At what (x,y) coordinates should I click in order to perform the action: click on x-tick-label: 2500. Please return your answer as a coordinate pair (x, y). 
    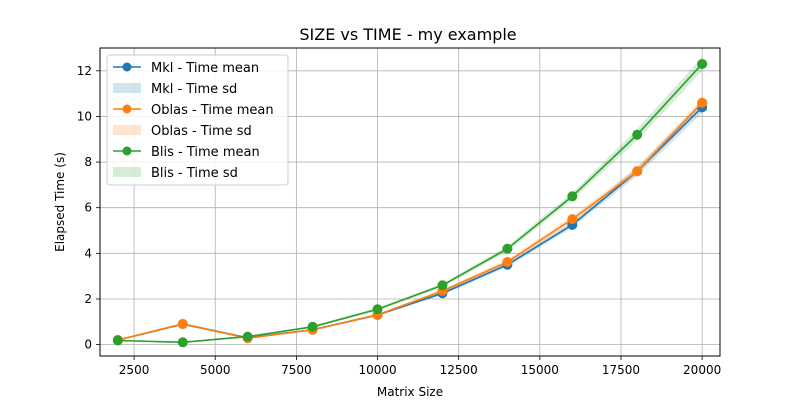
    Looking at the image, I should click on (134, 370).